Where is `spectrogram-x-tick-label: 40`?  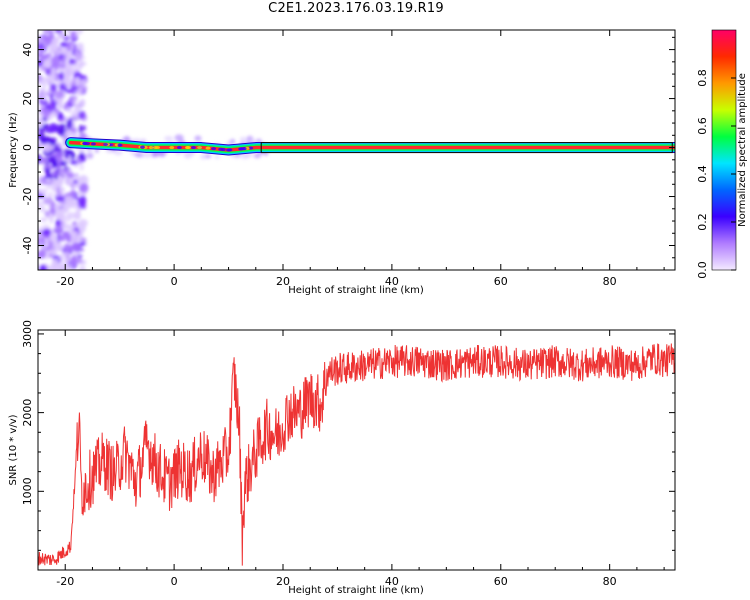
spectrogram-x-tick-label: 40 is located at coordinates (392, 281).